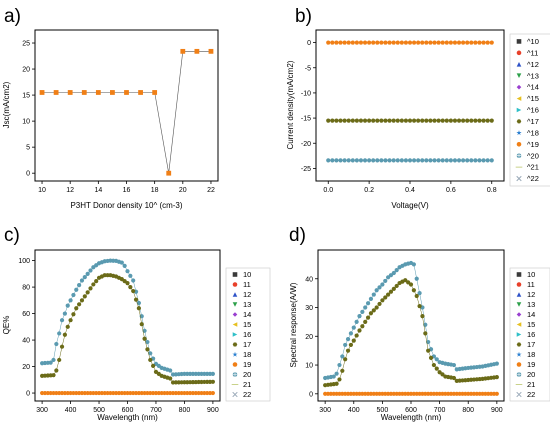 The width and height of the screenshot is (550, 429). I want to click on x-axis-label: Voltage(V), so click(410, 205).